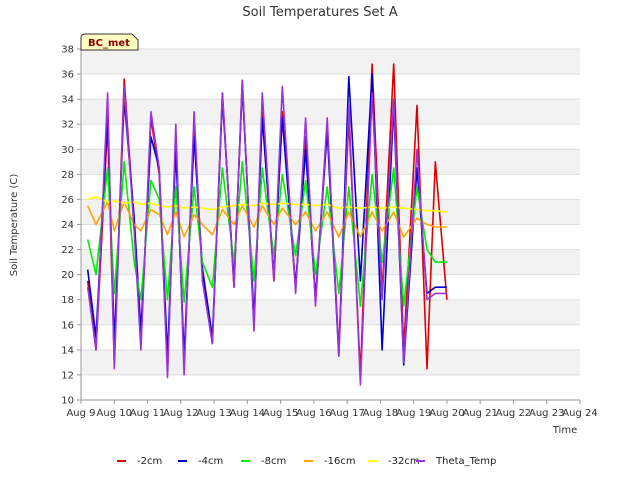 Image resolution: width=640 pixels, height=480 pixels. I want to click on x-tick-label: Aug 17, so click(346, 413).